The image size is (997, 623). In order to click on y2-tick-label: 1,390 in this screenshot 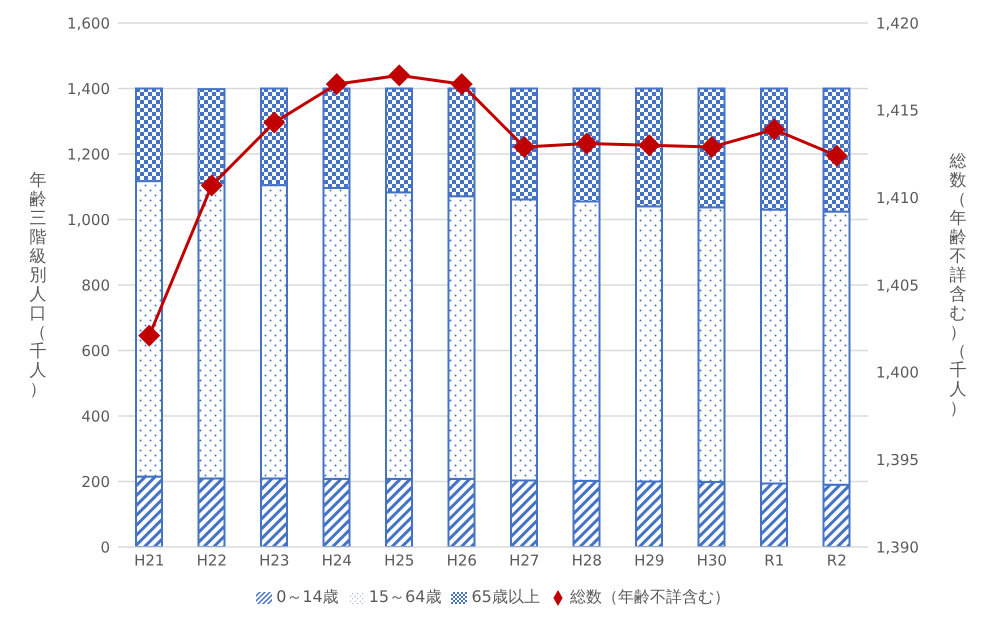, I will do `click(897, 547)`.